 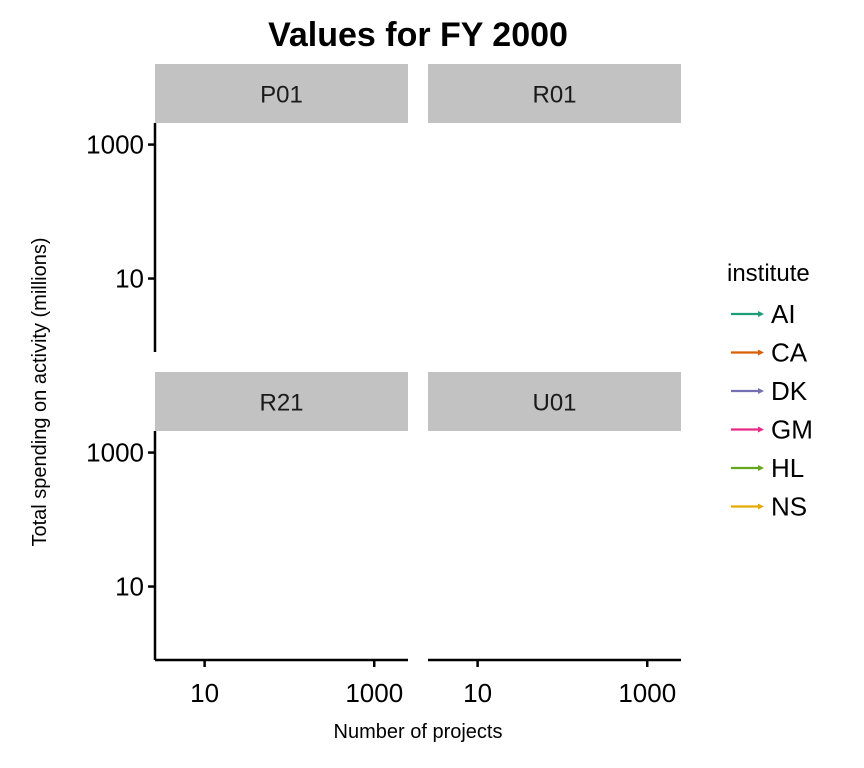 What do you see at coordinates (418, 732) in the screenshot?
I see `x-axis-title: Number of projects` at bounding box center [418, 732].